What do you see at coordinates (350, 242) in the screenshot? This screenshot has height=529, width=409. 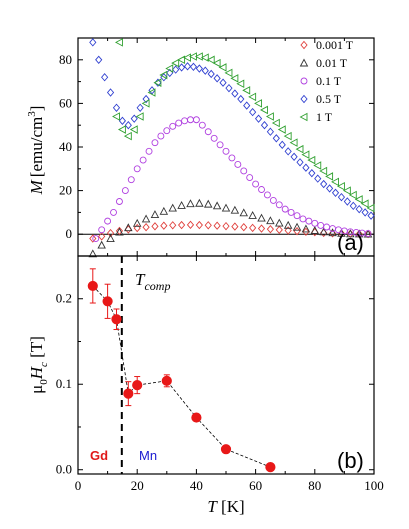 I see `panel-a-label: (a)` at bounding box center [350, 242].